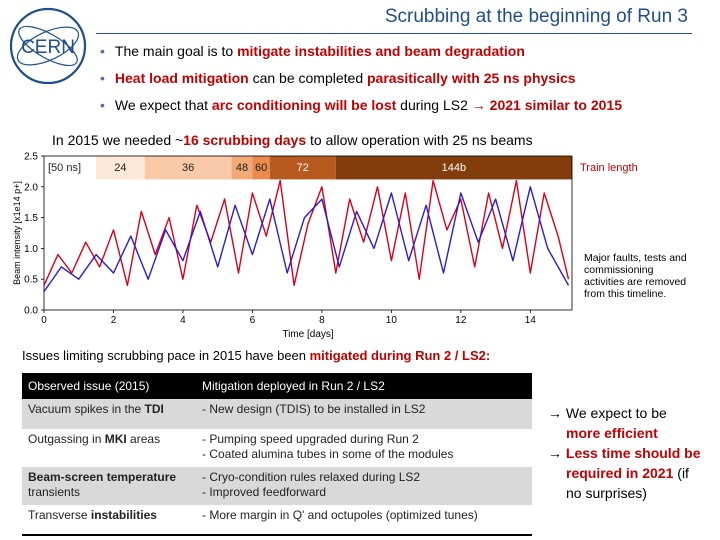  What do you see at coordinates (364, 386) in the screenshot?
I see `column-header-mitigation: Mitigation deployed in Run 2 / LS2` at bounding box center [364, 386].